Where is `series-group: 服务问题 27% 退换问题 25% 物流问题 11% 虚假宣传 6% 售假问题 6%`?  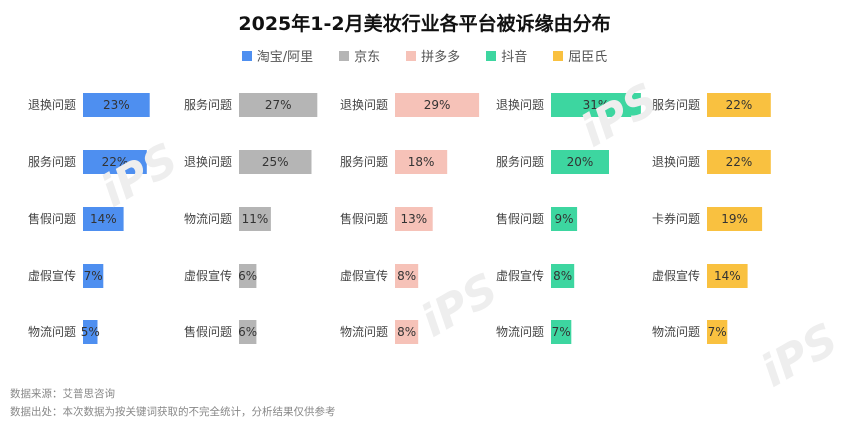 series-group: 服务问题 27% 退换问题 25% 物流问题 11% 虚假宣传 6% 售假问题 6% is located at coordinates (251, 218).